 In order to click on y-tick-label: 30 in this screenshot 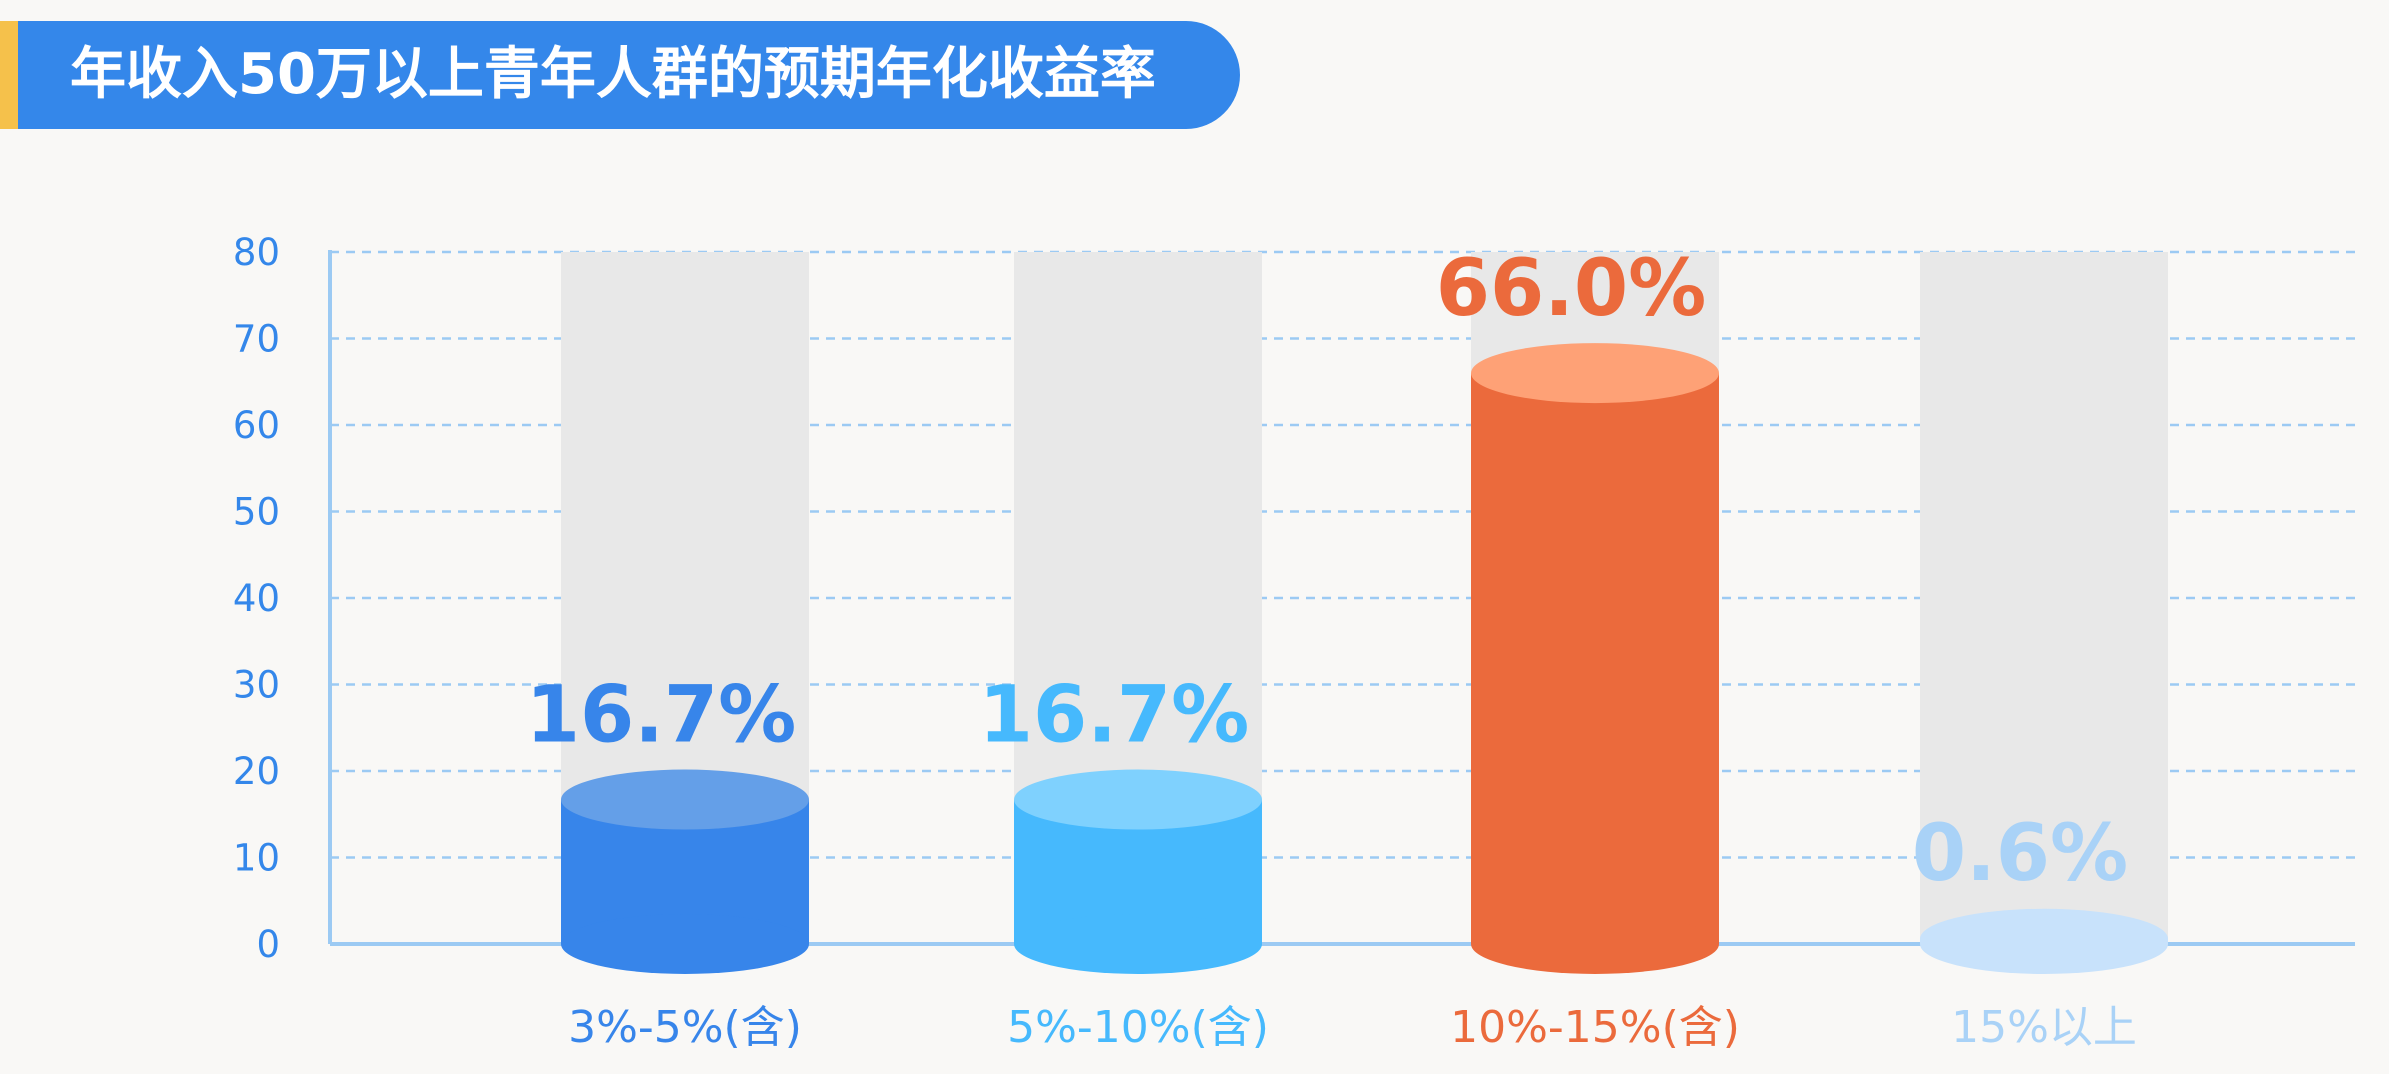, I will do `click(256, 685)`.